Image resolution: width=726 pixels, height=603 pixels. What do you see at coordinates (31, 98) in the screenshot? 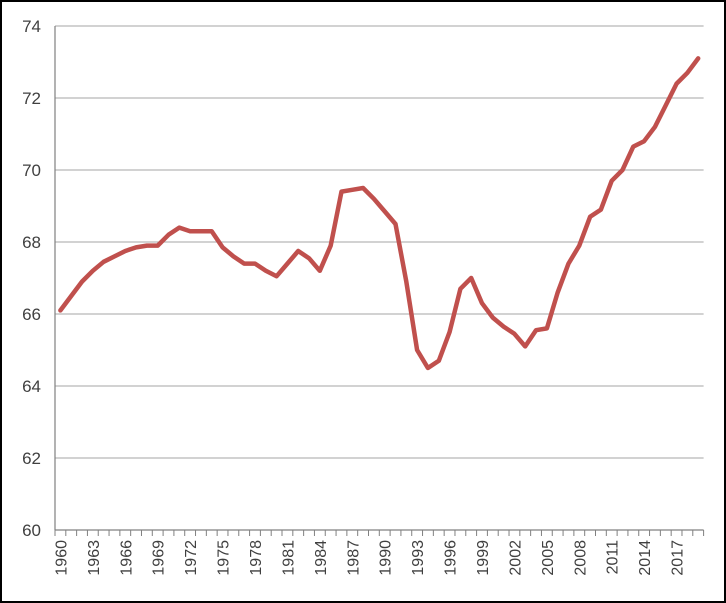
I see `y-tick-label: 72` at bounding box center [31, 98].